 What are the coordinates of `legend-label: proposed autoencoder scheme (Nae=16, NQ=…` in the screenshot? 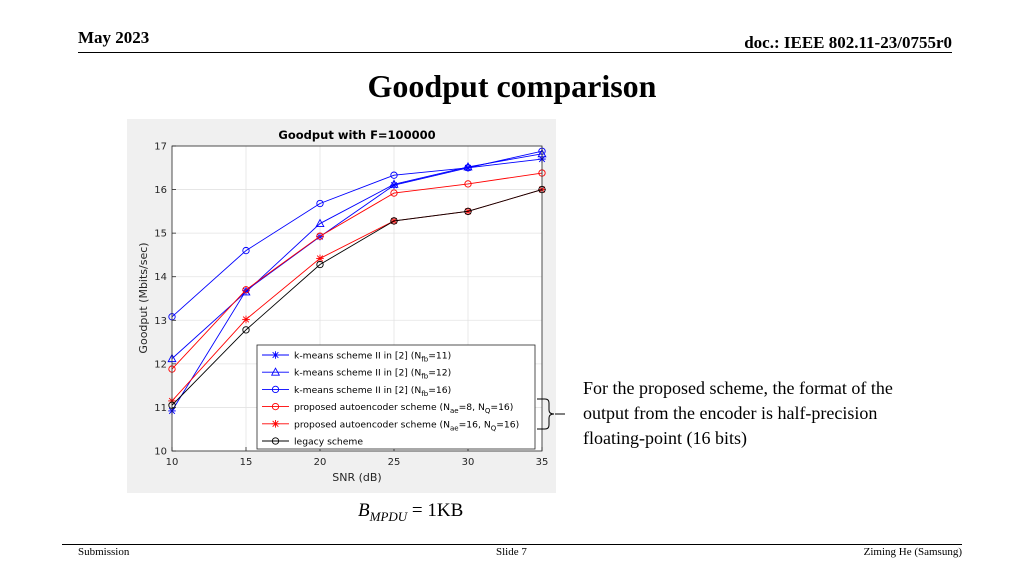 It's located at (406, 425).